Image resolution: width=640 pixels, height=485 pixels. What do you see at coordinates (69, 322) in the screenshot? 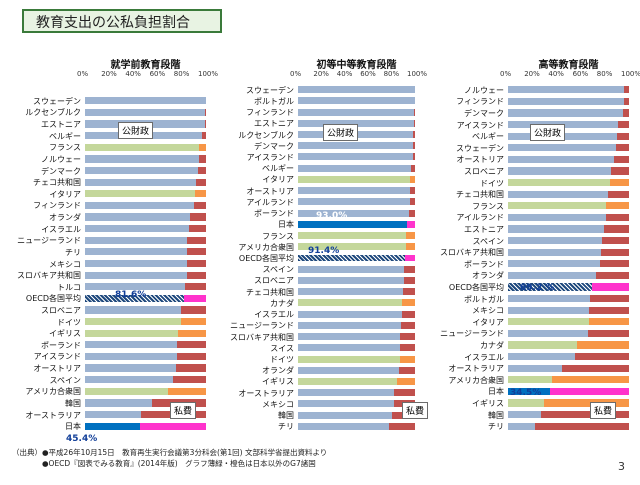
I see `category-label: ドイツ` at bounding box center [69, 322].